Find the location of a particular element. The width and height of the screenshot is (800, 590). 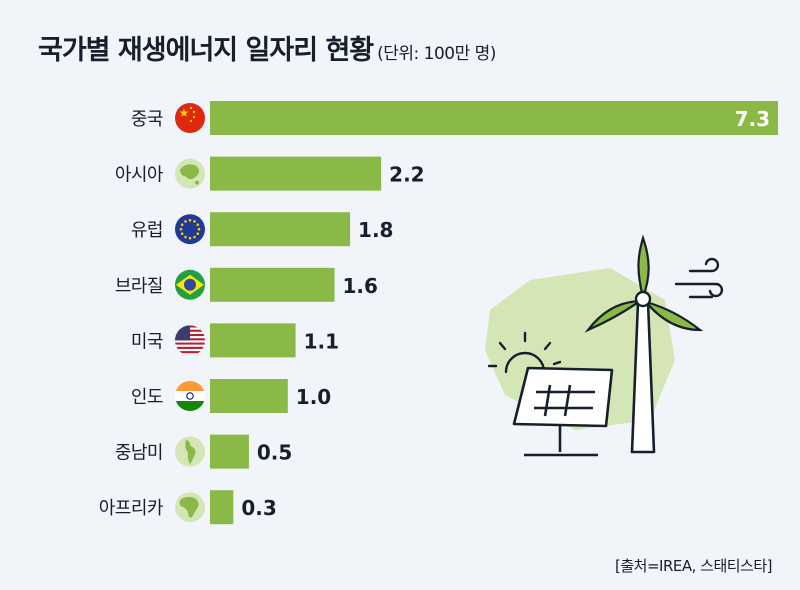

category-label: 미국 is located at coordinates (147, 341).